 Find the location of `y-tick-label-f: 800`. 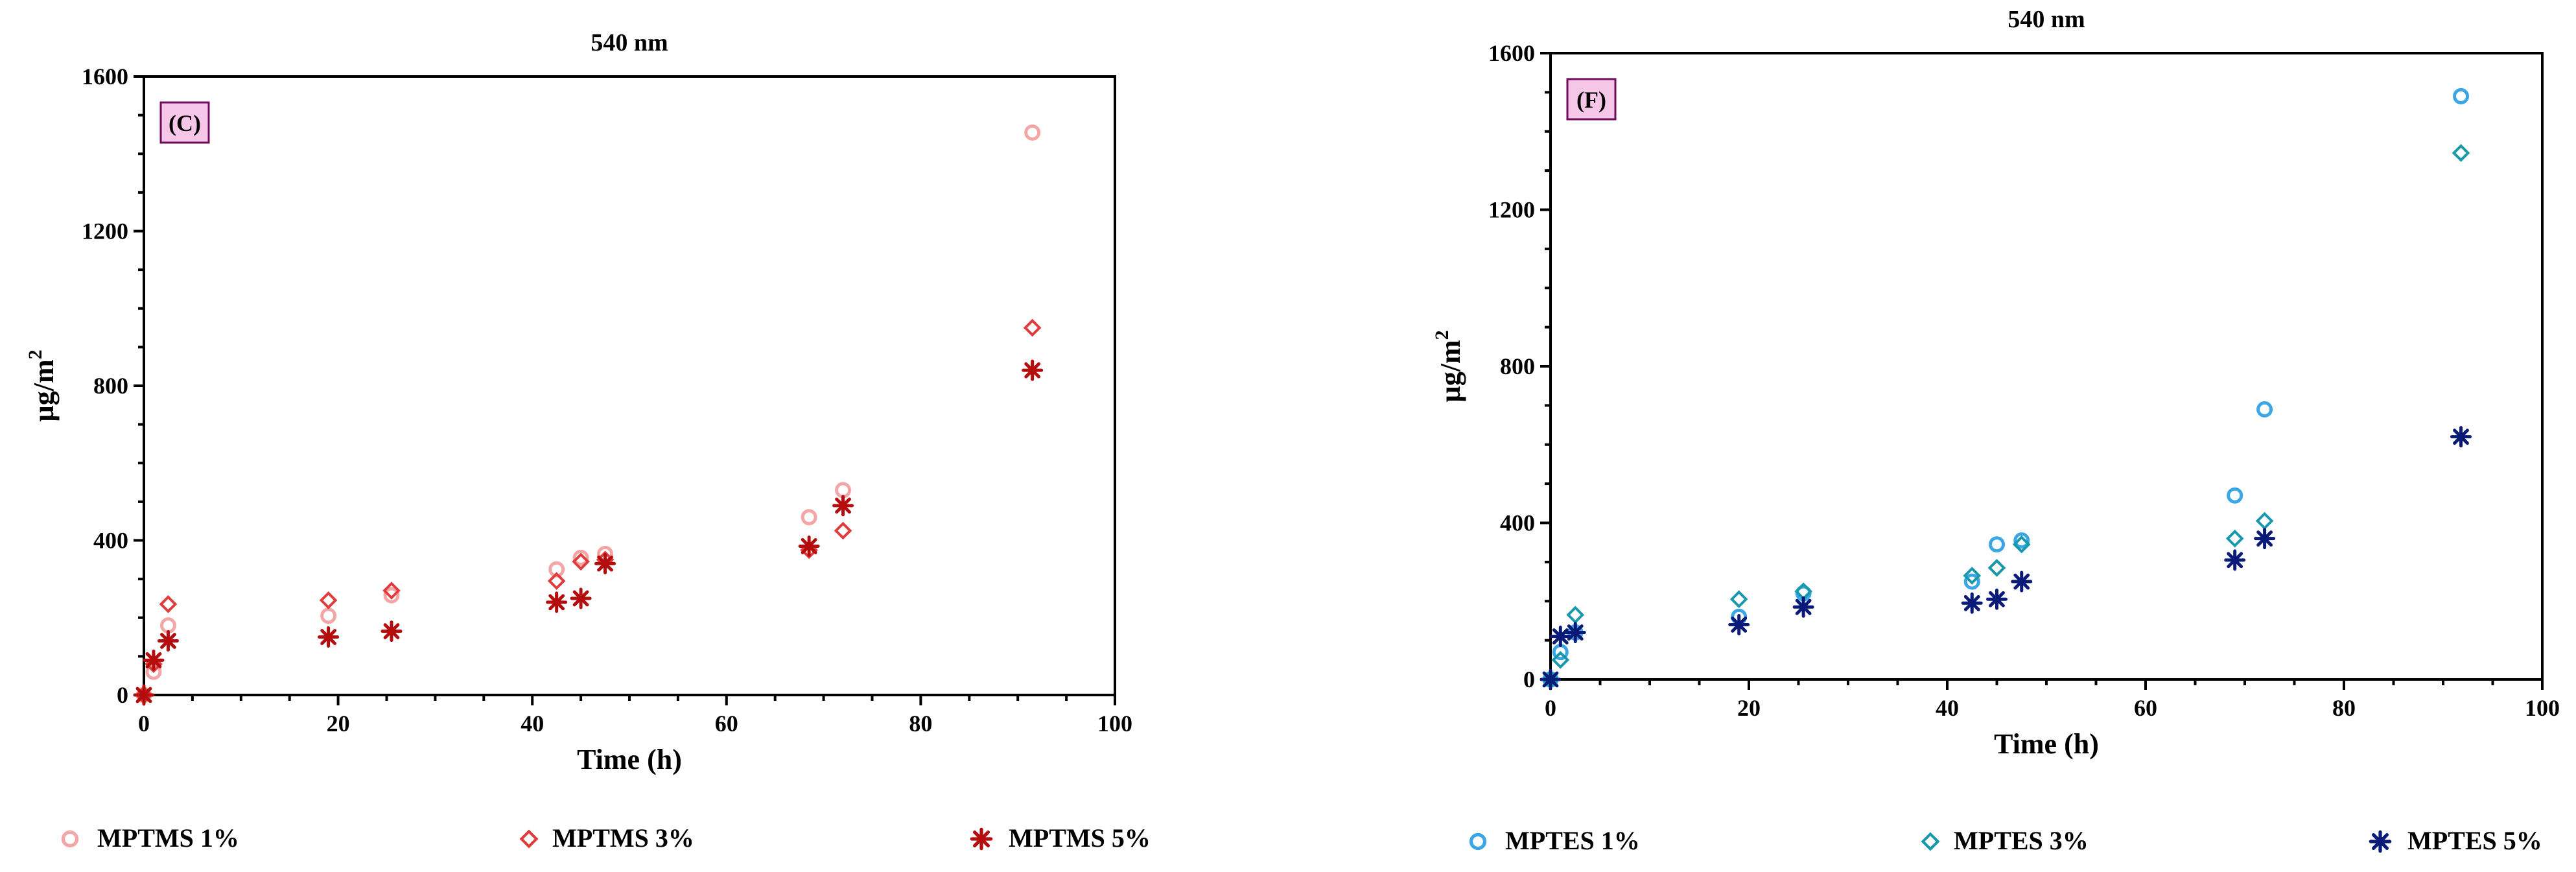

y-tick-label-f: 800 is located at coordinates (1517, 366).